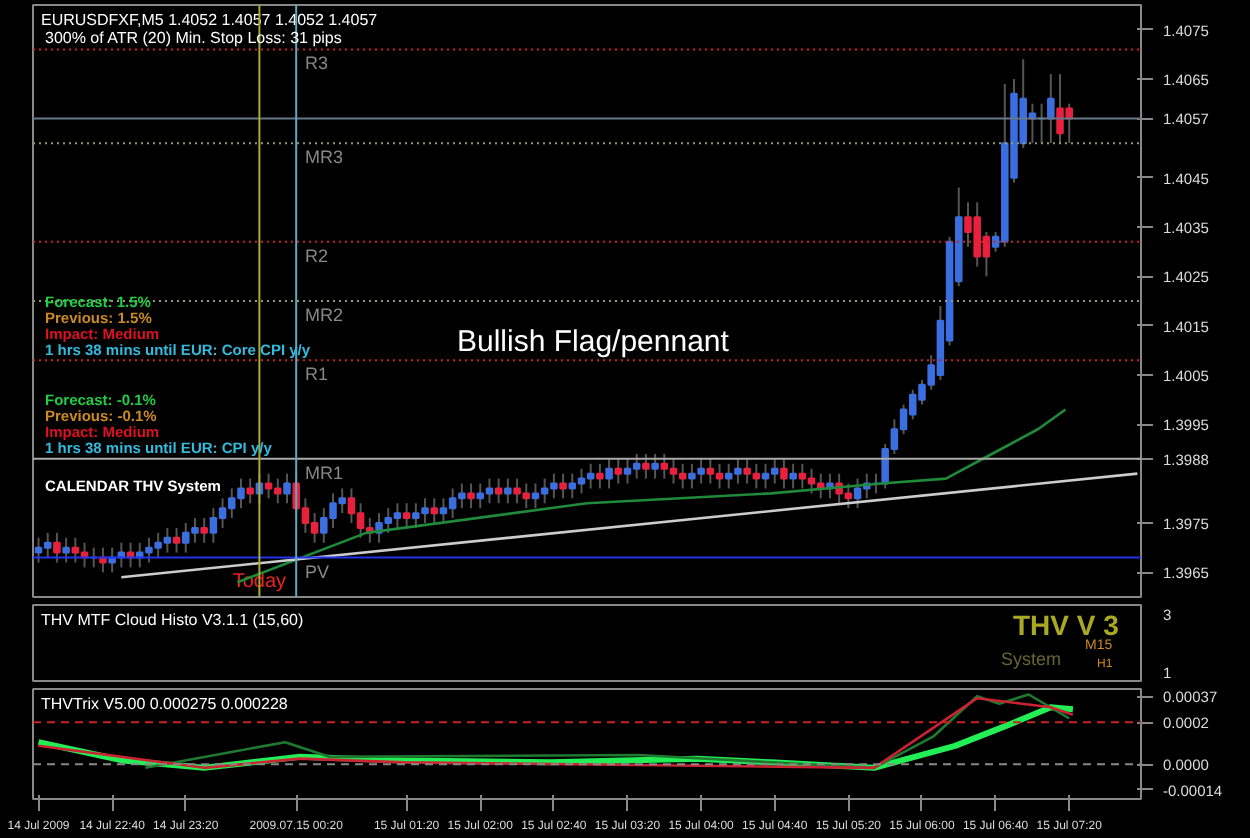 The image size is (1250, 838). I want to click on ref-line-label: PV, so click(316, 571).